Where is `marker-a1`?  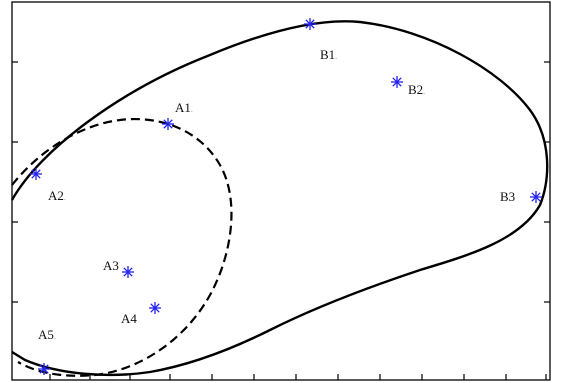 marker-a1 is located at coordinates (168, 124).